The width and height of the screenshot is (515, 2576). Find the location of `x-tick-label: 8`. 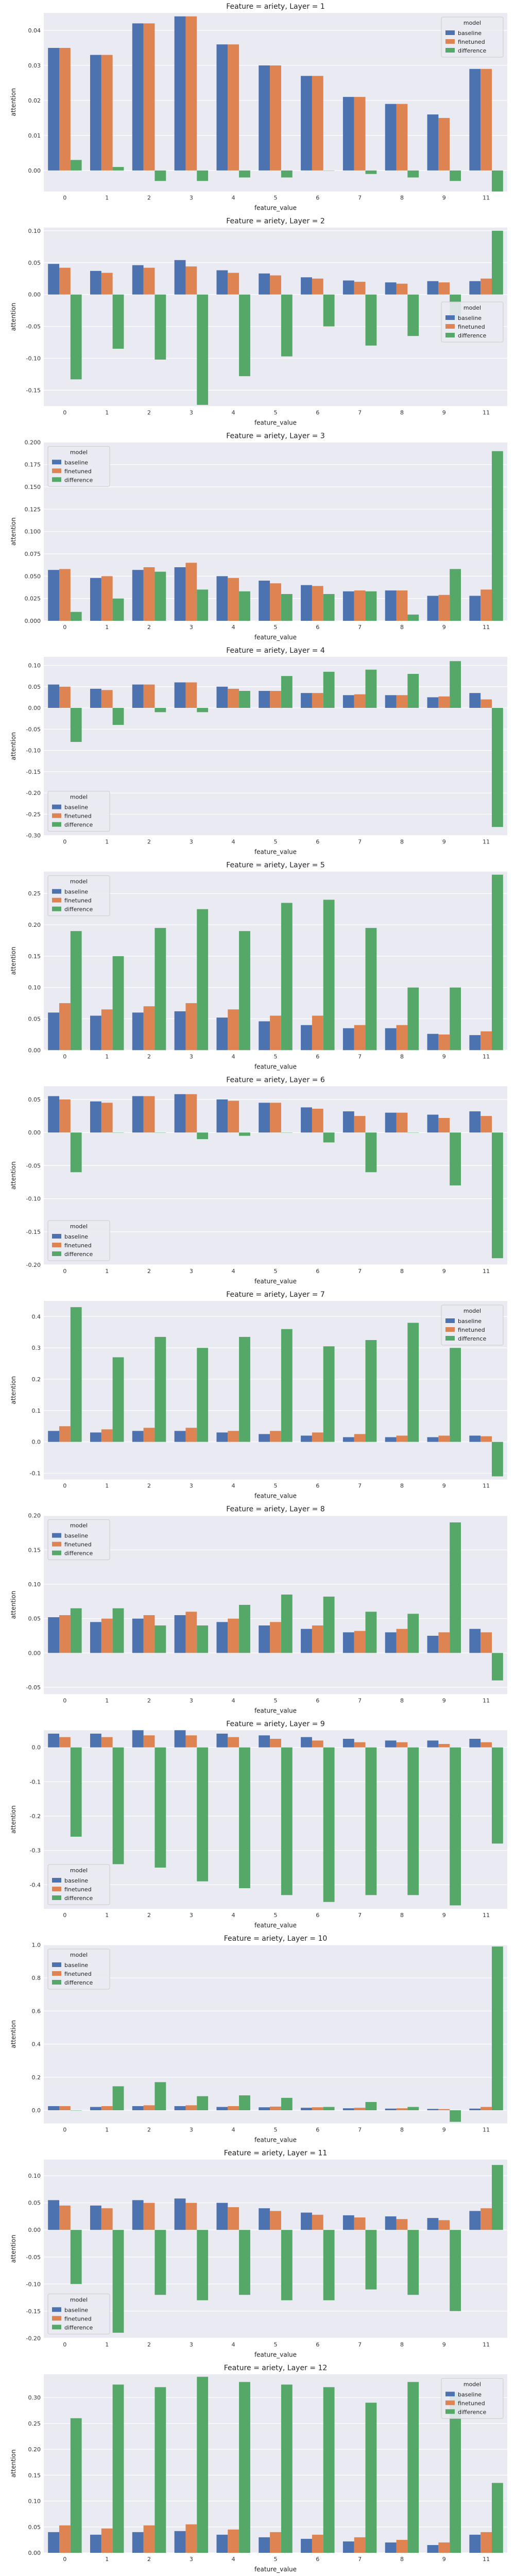

x-tick-label: 8 is located at coordinates (402, 412).